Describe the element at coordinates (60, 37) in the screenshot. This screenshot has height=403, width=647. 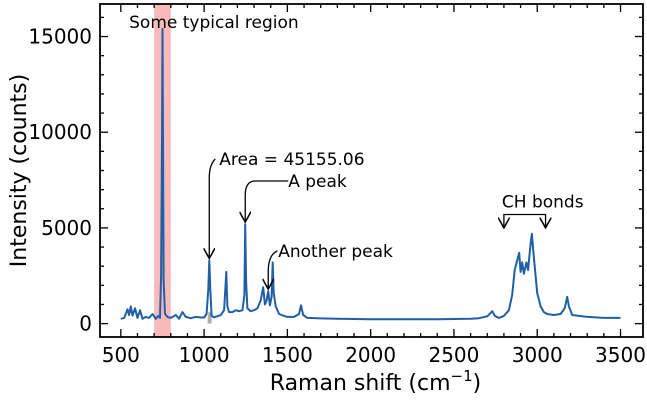
I see `y-tick-label: 15000` at that location.